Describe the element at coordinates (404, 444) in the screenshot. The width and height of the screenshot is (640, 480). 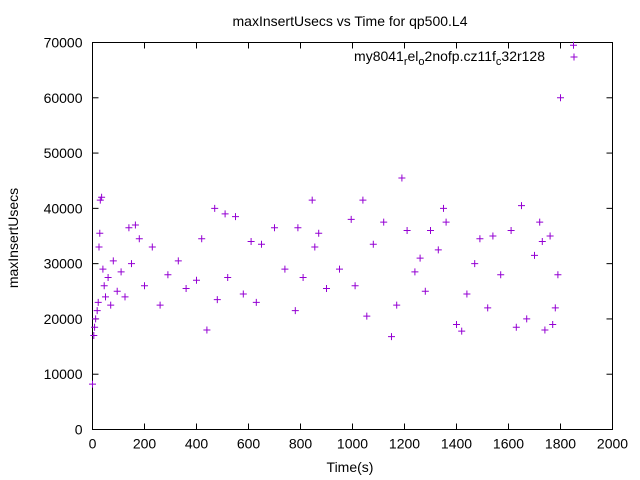
I see `x-tick-label: 1200` at that location.